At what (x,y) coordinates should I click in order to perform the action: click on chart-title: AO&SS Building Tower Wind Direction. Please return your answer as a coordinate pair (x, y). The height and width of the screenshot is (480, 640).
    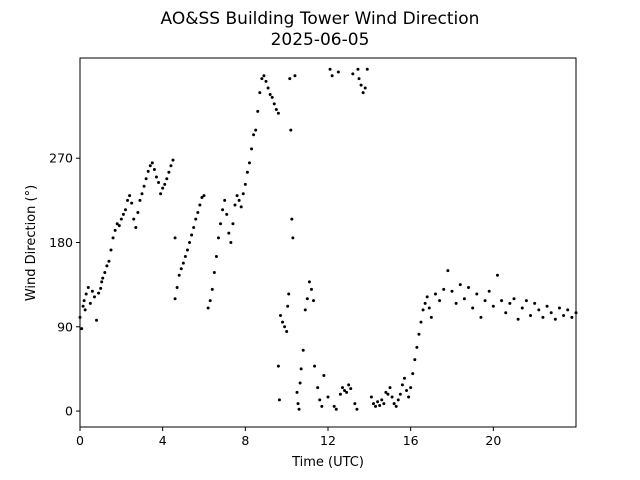
    Looking at the image, I should click on (320, 19).